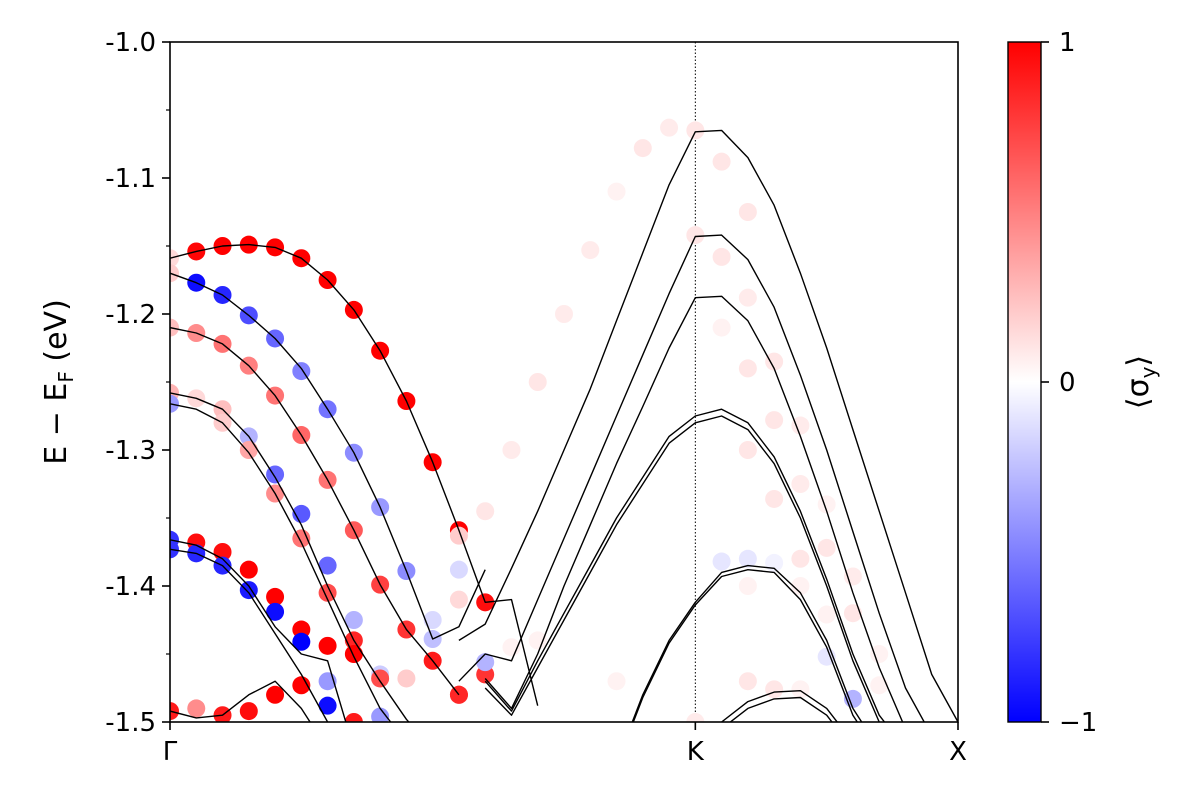 The height and width of the screenshot is (800, 1200). I want to click on y-tick-label: -1.5, so click(130, 723).